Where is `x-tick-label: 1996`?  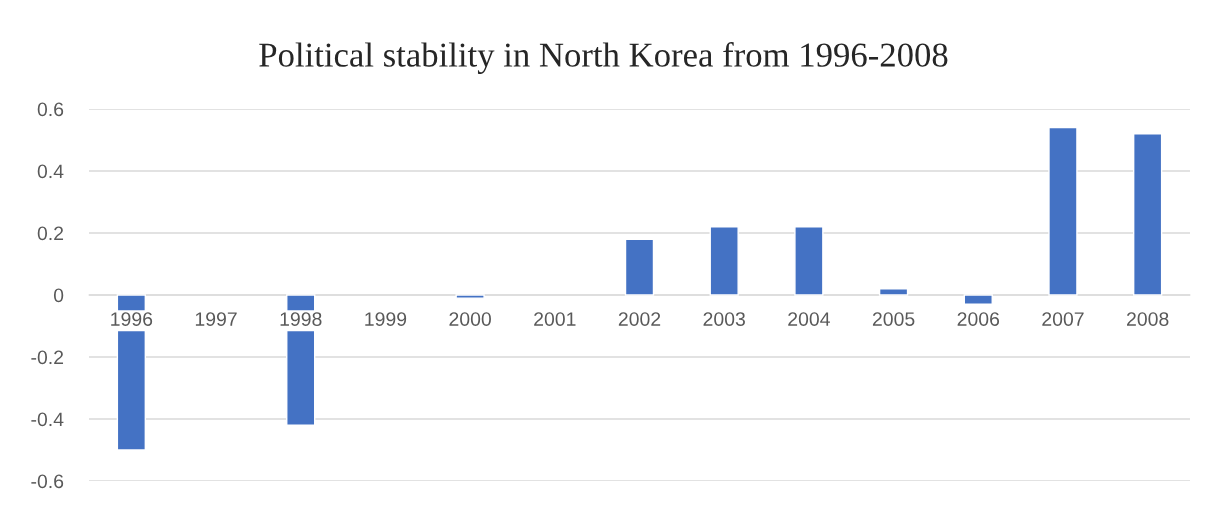
x-tick-label: 1996 is located at coordinates (132, 319).